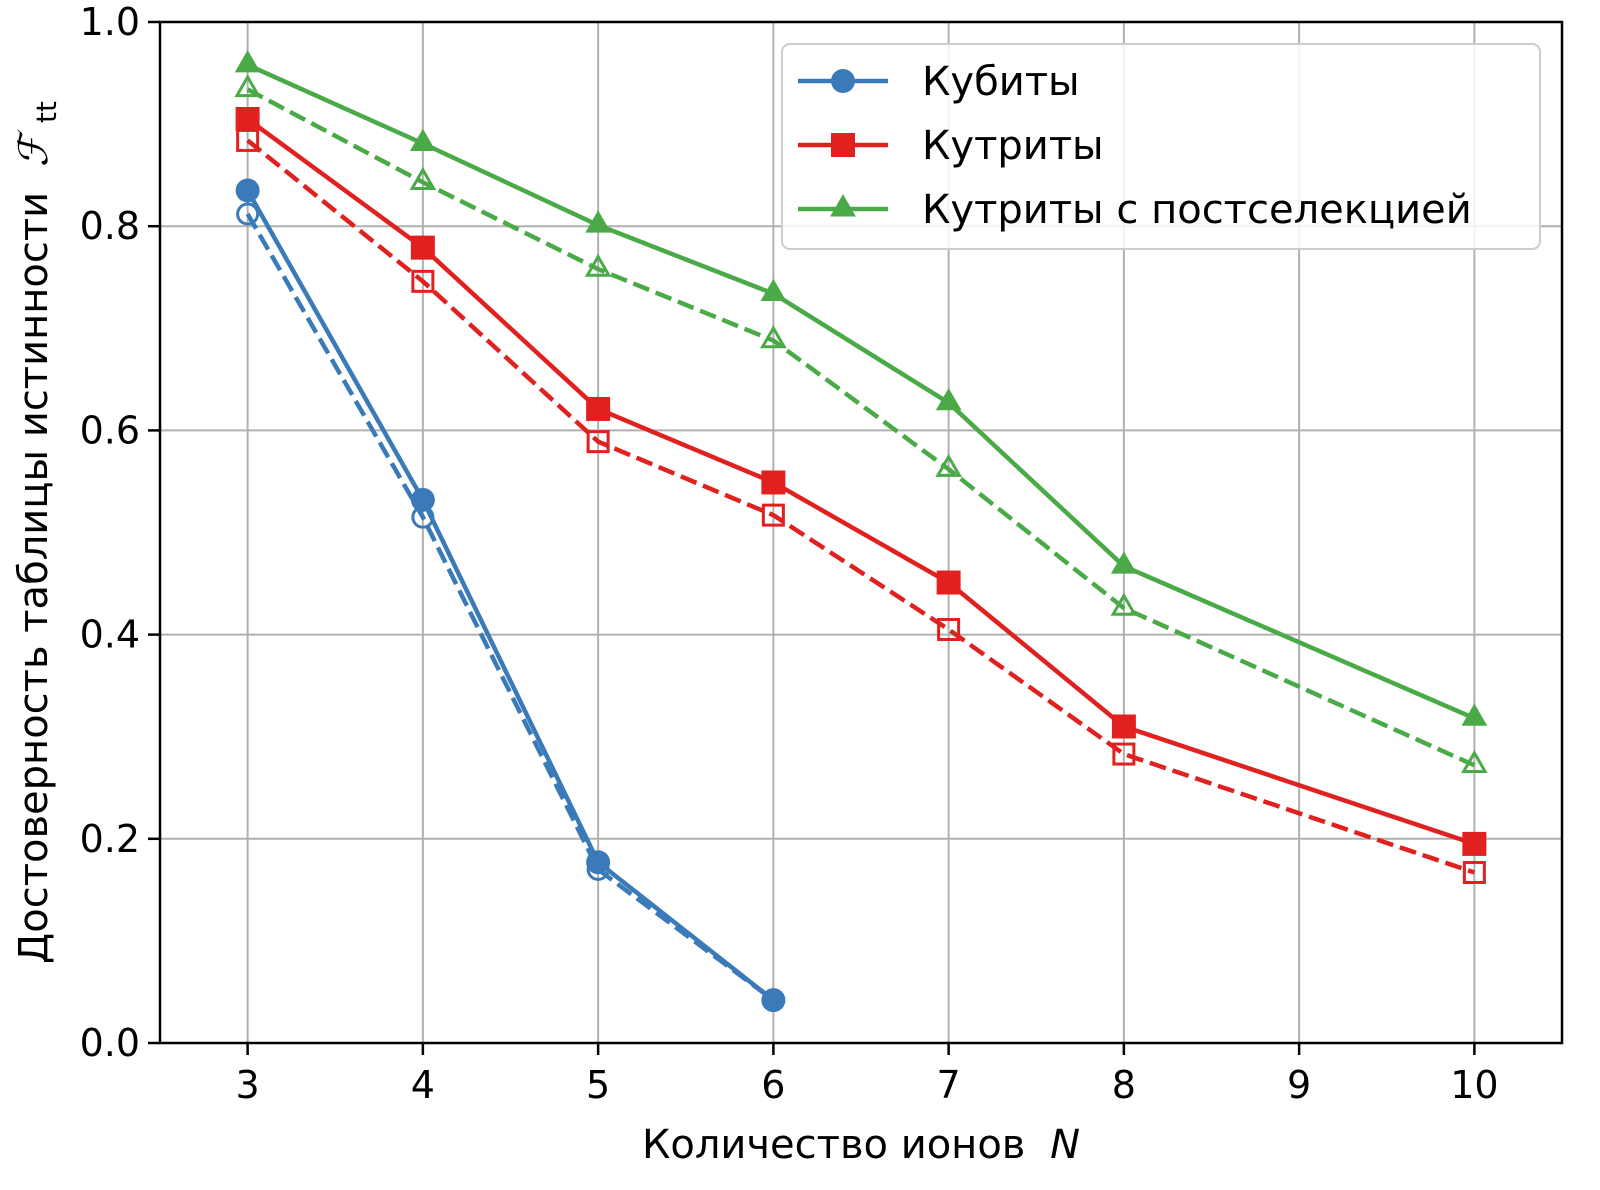  I want to click on legend-box, so click(1161, 146).